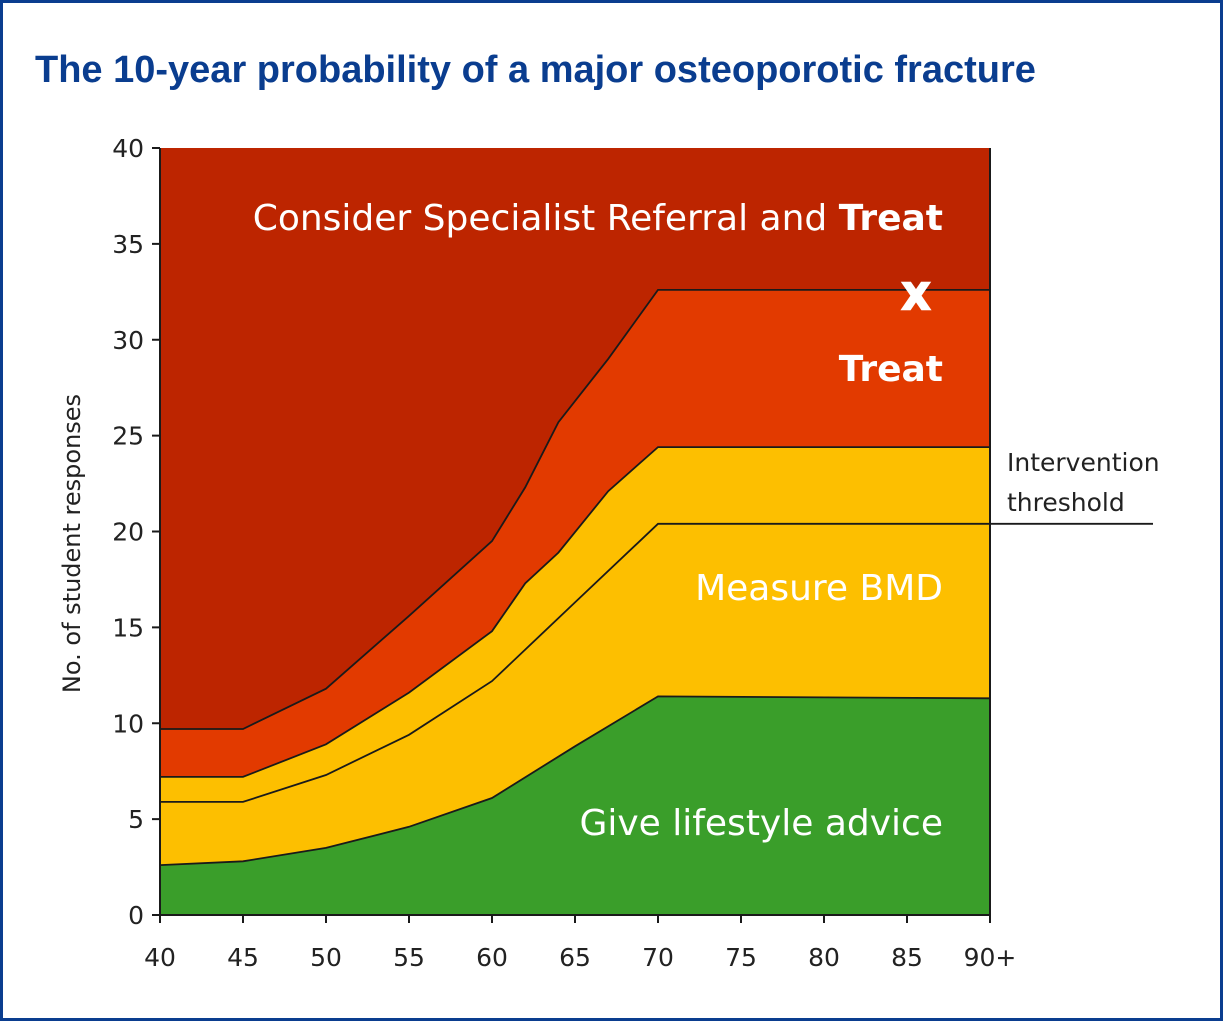 Image resolution: width=1223 pixels, height=1024 pixels. I want to click on x-tick-label: 55, so click(409, 957).